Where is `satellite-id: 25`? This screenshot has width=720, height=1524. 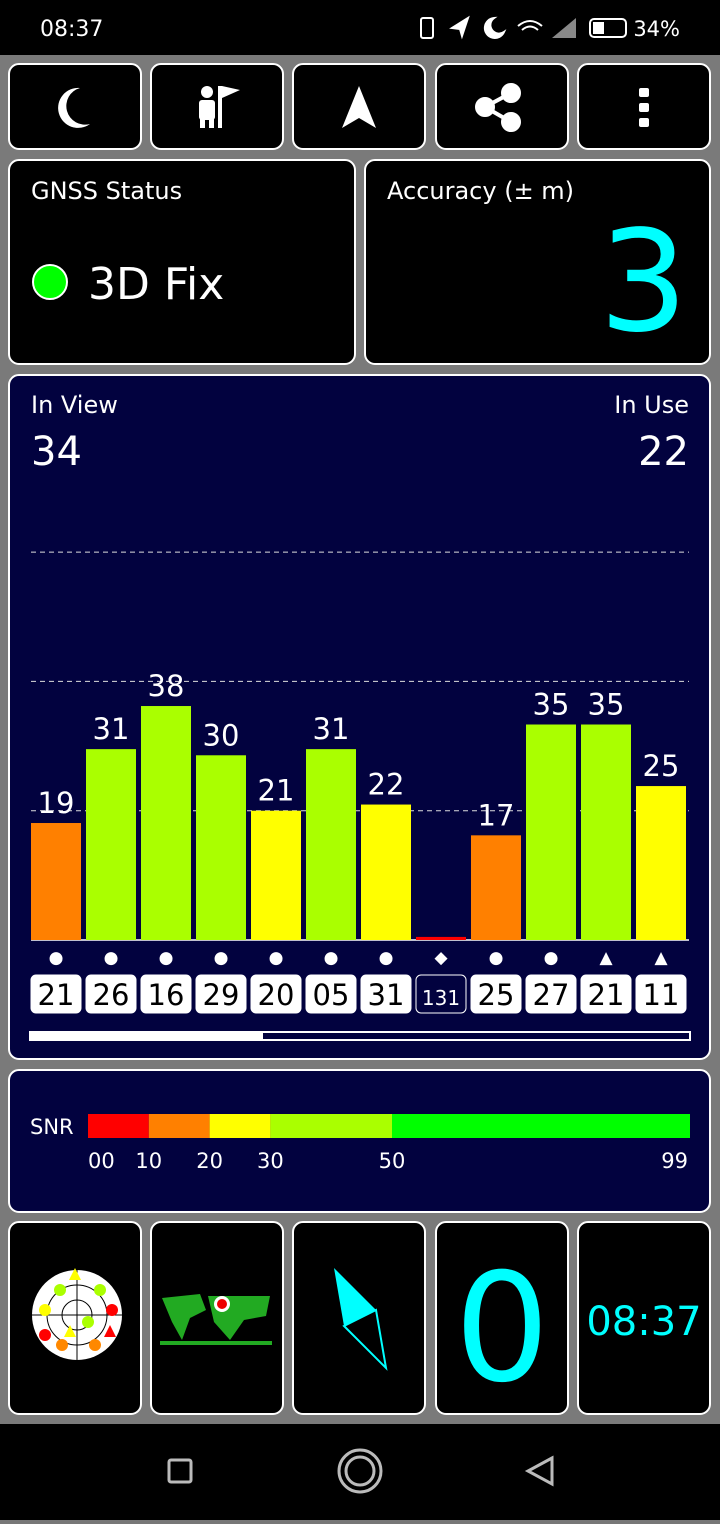 satellite-id: 25 is located at coordinates (496, 995).